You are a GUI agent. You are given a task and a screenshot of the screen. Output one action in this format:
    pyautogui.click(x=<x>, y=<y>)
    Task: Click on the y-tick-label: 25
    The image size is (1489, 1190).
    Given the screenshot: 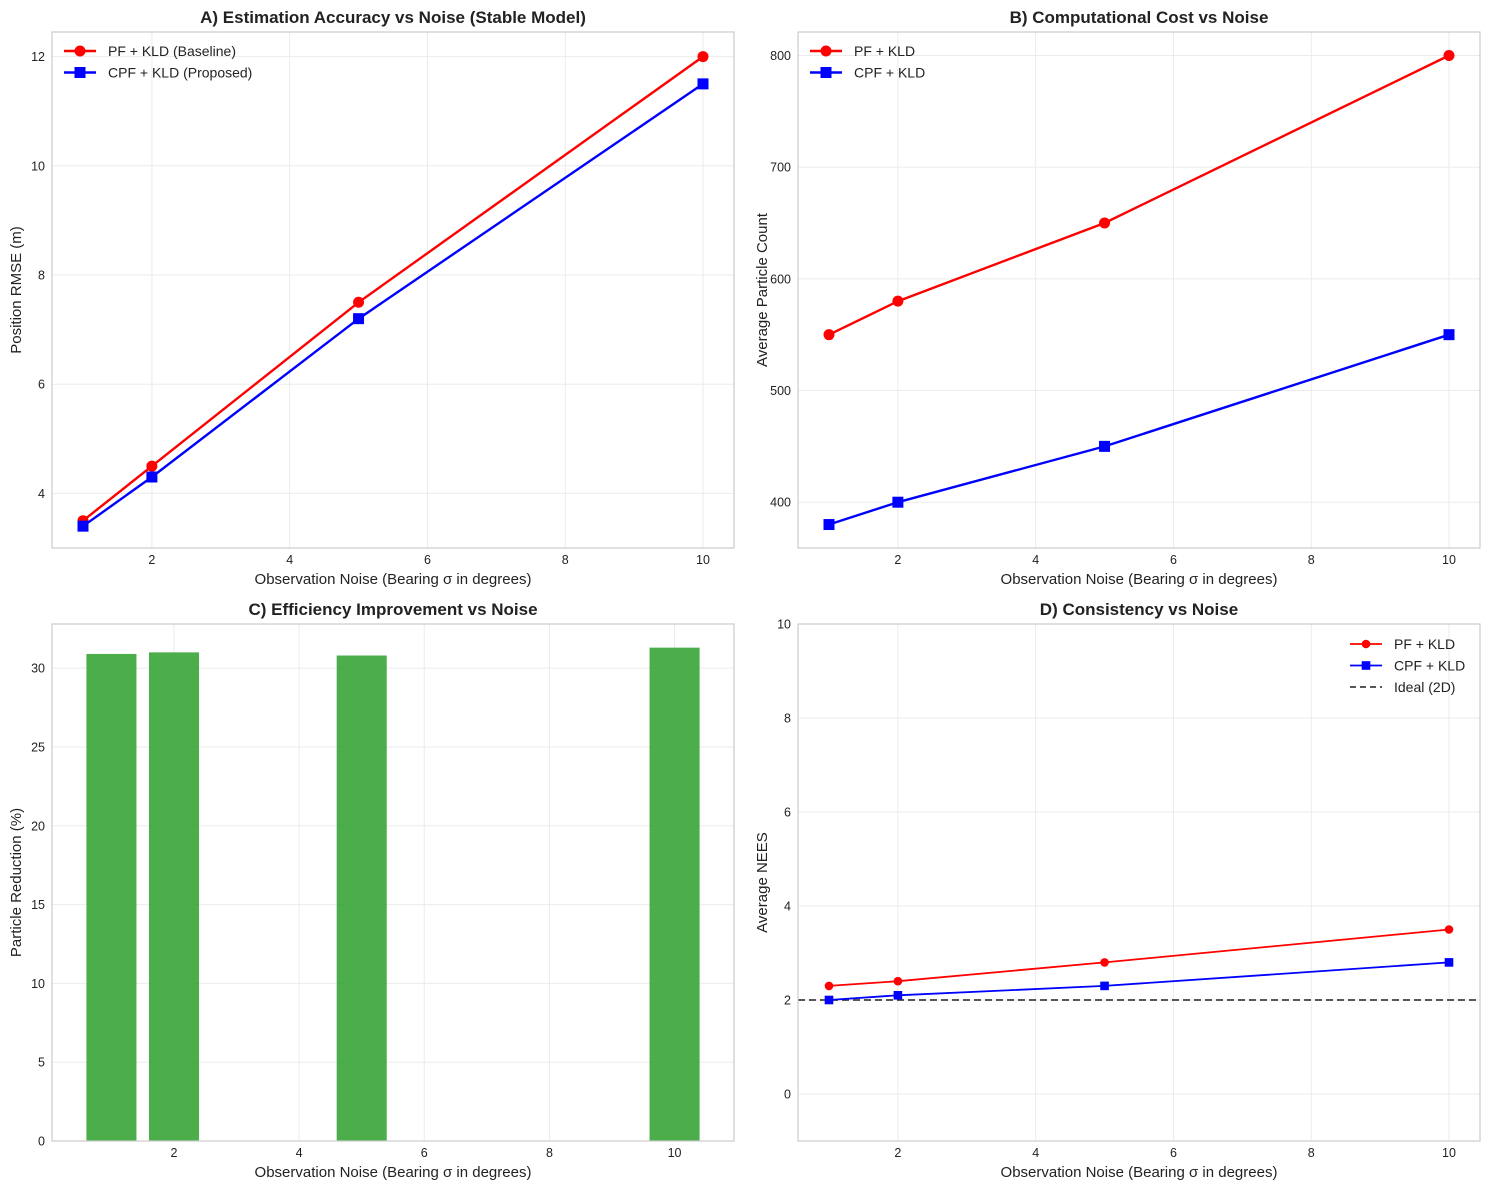 What is the action you would take?
    pyautogui.click(x=38, y=747)
    